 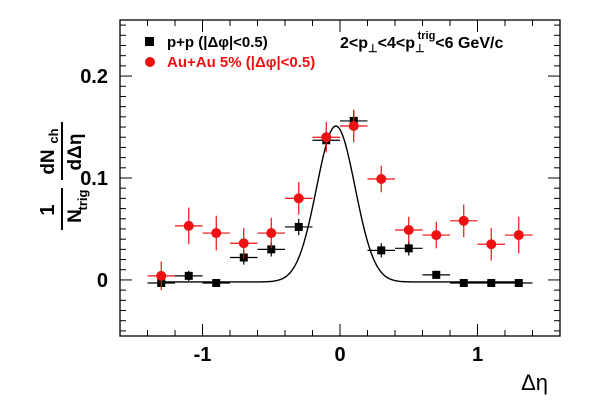 I want to click on y-tick-label: 0.2, so click(x=94, y=77).